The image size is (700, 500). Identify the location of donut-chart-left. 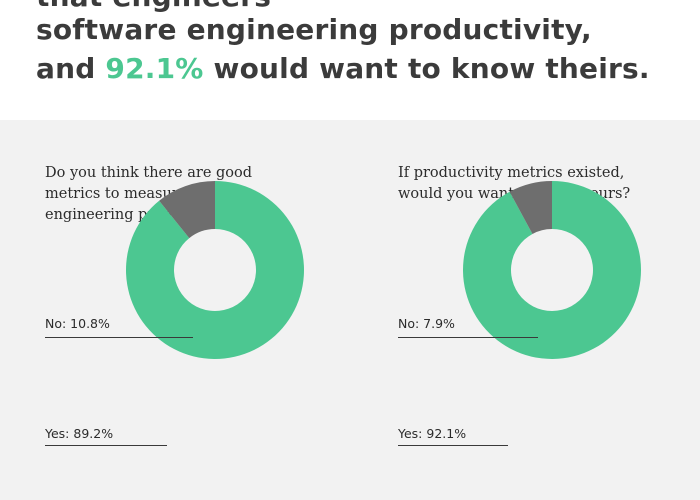
(215, 270).